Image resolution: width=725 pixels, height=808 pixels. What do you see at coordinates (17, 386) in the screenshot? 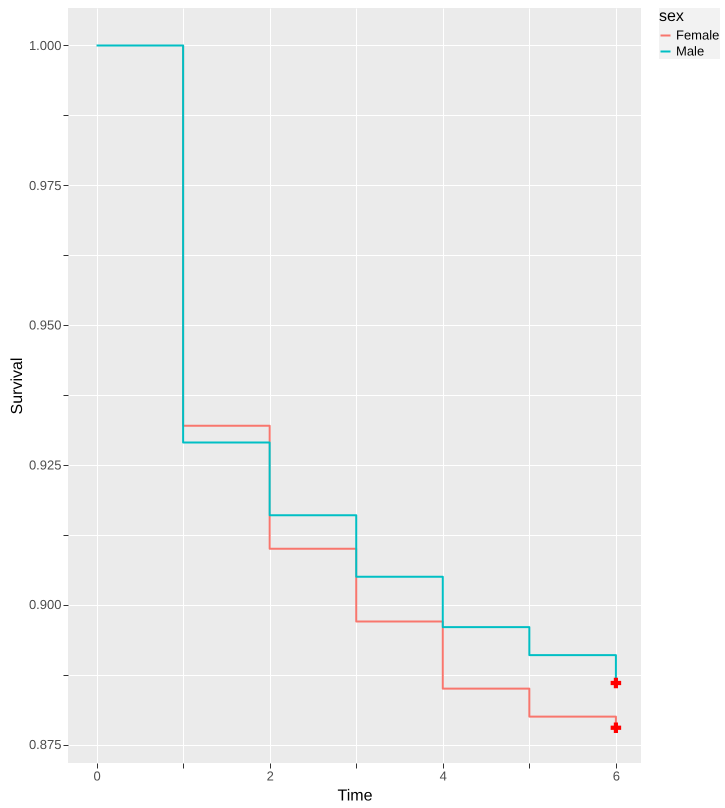
I see `y-axis-title: Survival` at bounding box center [17, 386].